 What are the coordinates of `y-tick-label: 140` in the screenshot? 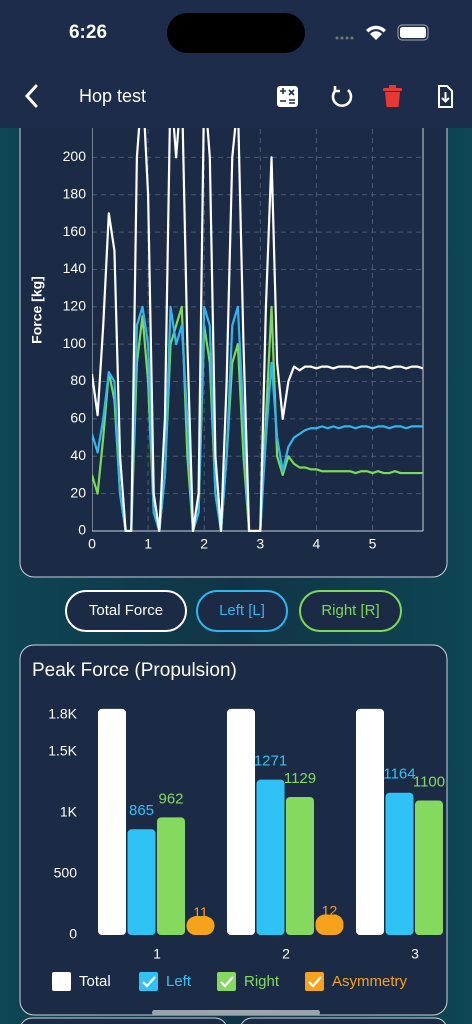 It's located at (75, 268).